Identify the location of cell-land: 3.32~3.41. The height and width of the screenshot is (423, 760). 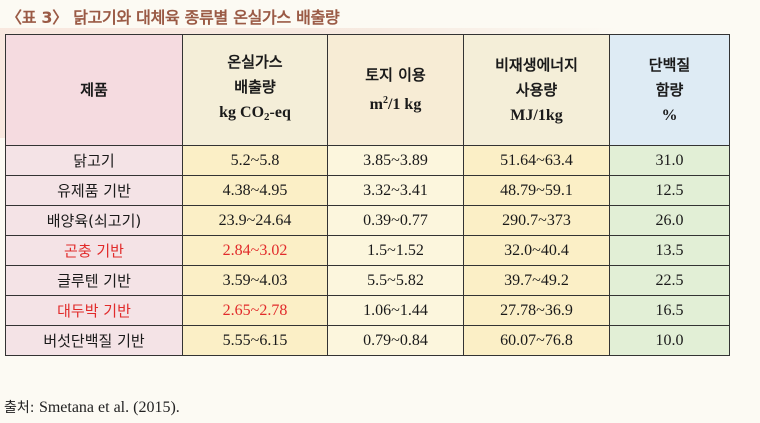
(395, 190).